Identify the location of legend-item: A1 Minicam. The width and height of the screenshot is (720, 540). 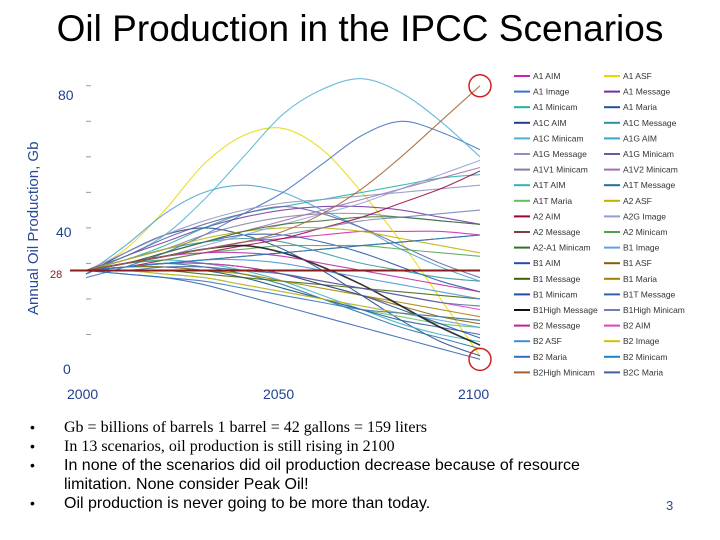
(545, 107).